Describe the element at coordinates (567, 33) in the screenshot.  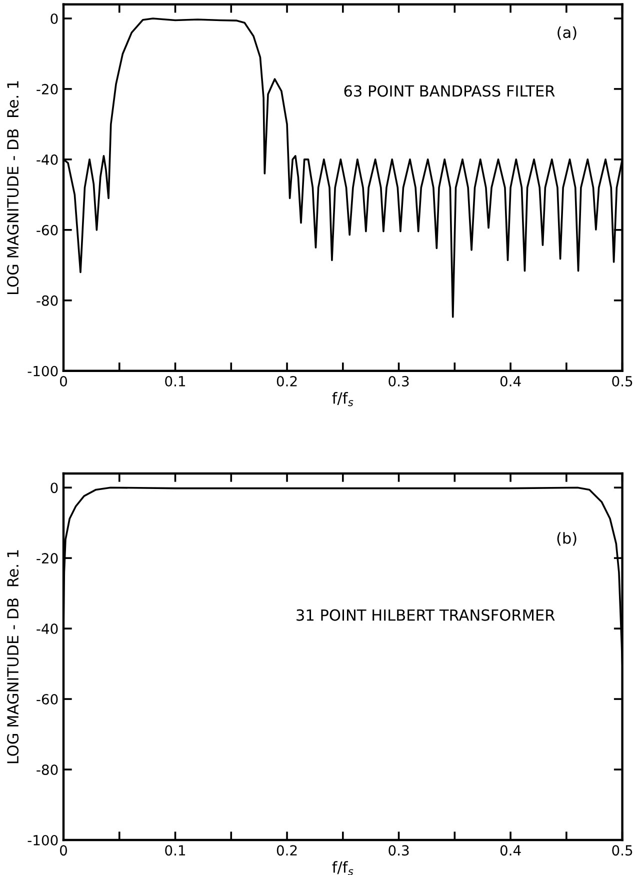
I see `annotation: (a)` at that location.